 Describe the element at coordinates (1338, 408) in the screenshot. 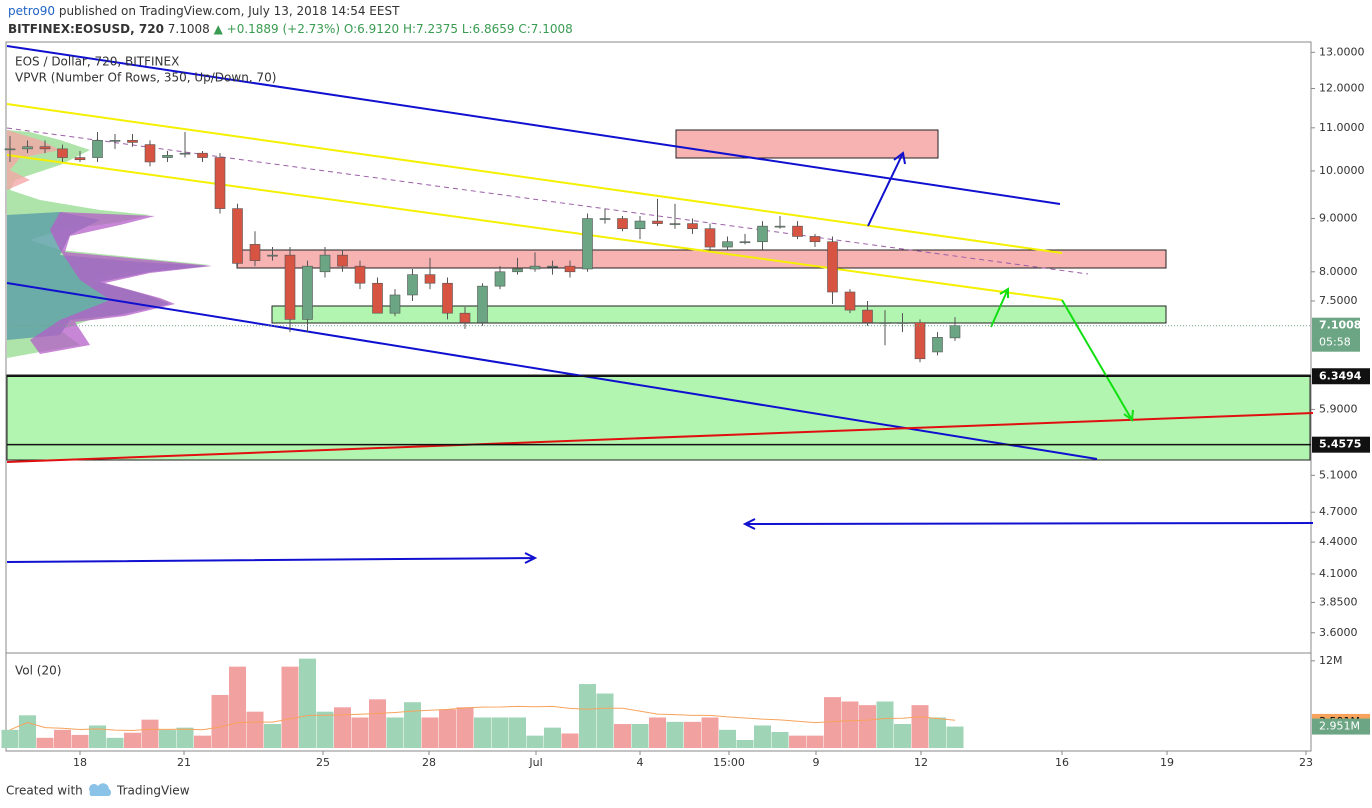

I see `y-tick-label: 5.9000` at that location.